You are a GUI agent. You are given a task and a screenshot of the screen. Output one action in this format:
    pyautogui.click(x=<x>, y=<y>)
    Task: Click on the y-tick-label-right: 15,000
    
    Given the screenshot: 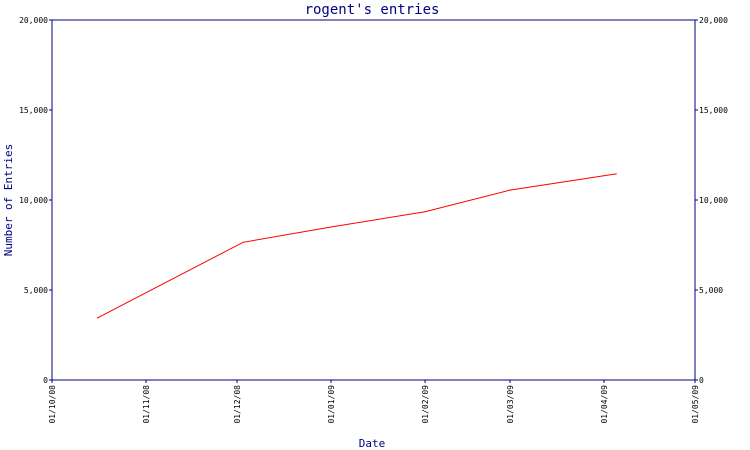 What is the action you would take?
    pyautogui.click(x=713, y=110)
    